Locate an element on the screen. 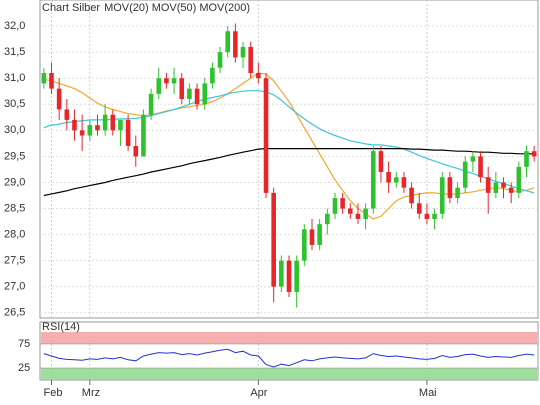  y-tick-label: 27,5 is located at coordinates (14, 261).